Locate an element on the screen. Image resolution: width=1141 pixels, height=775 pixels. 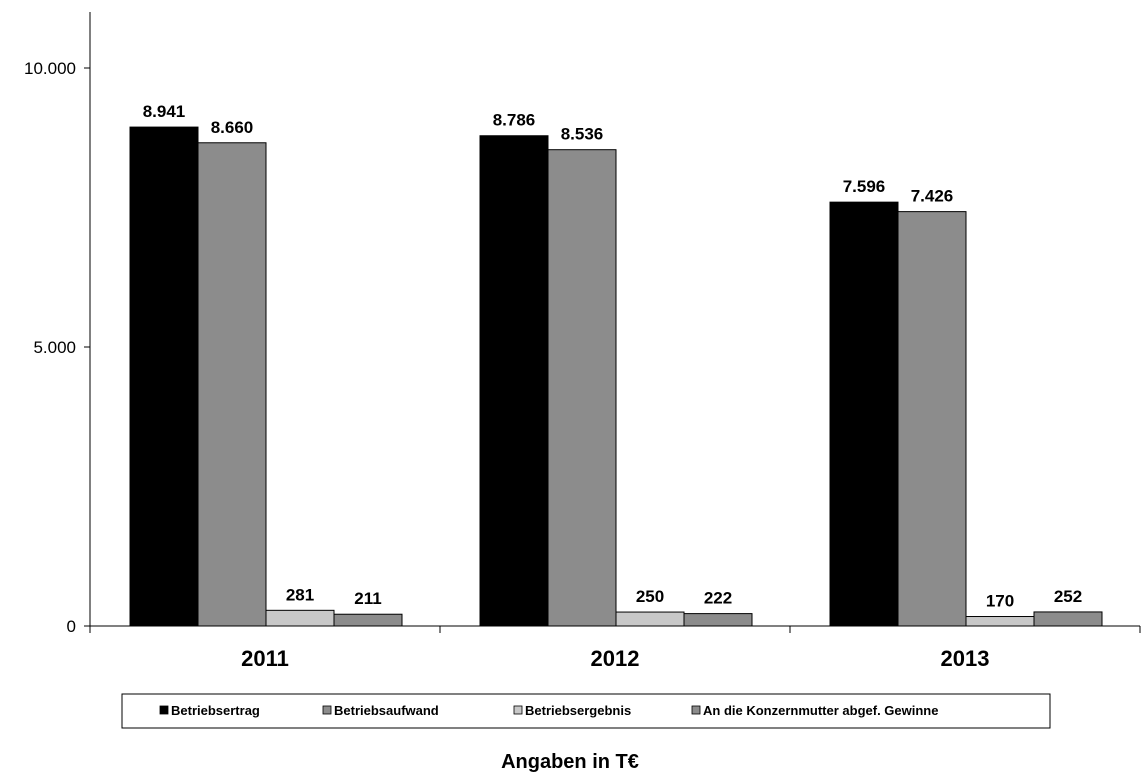
data-label: 281 is located at coordinates (300, 594).